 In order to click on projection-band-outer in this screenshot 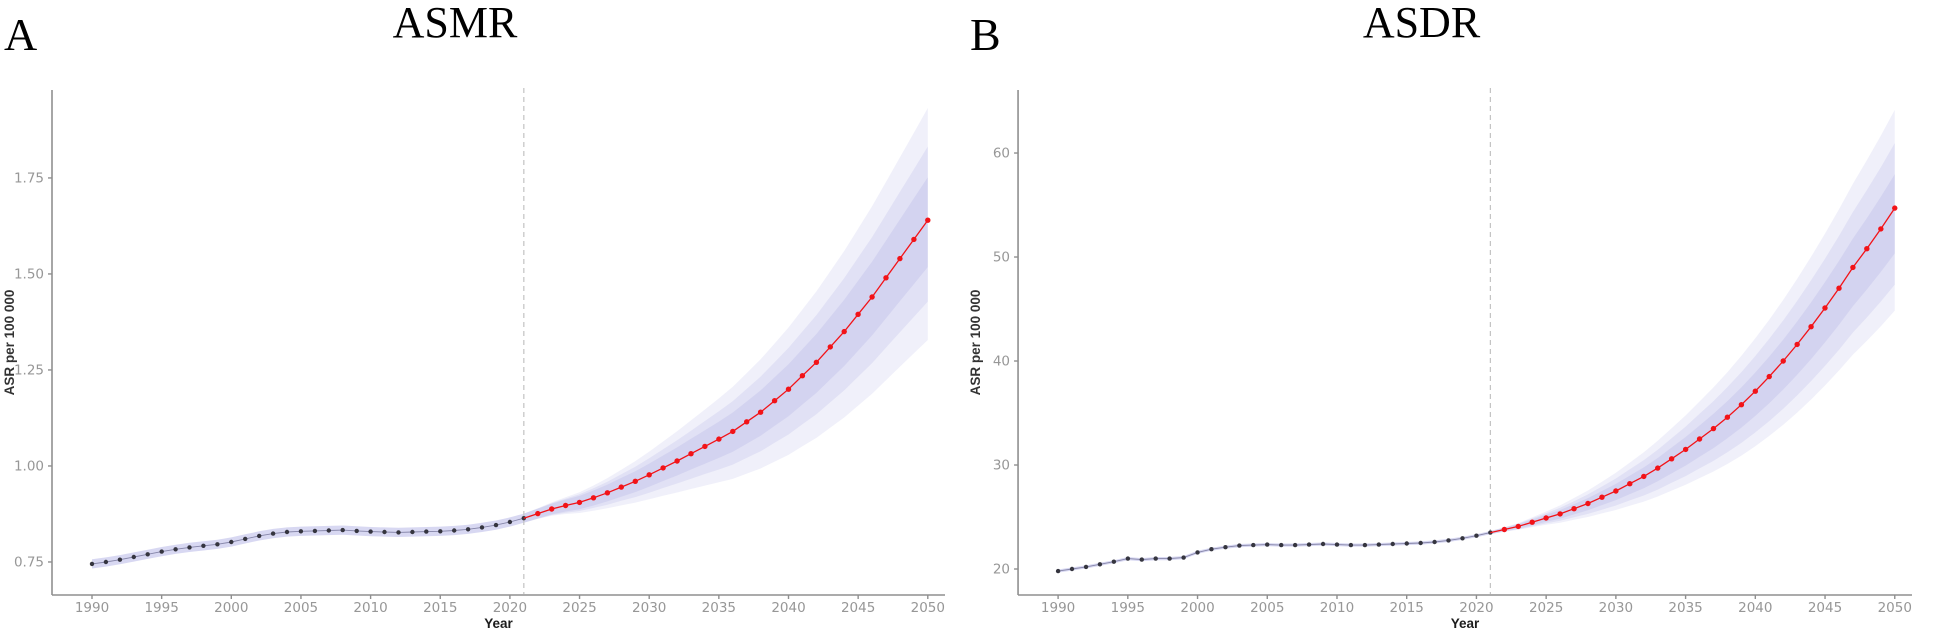, I will do `click(725, 315)`.